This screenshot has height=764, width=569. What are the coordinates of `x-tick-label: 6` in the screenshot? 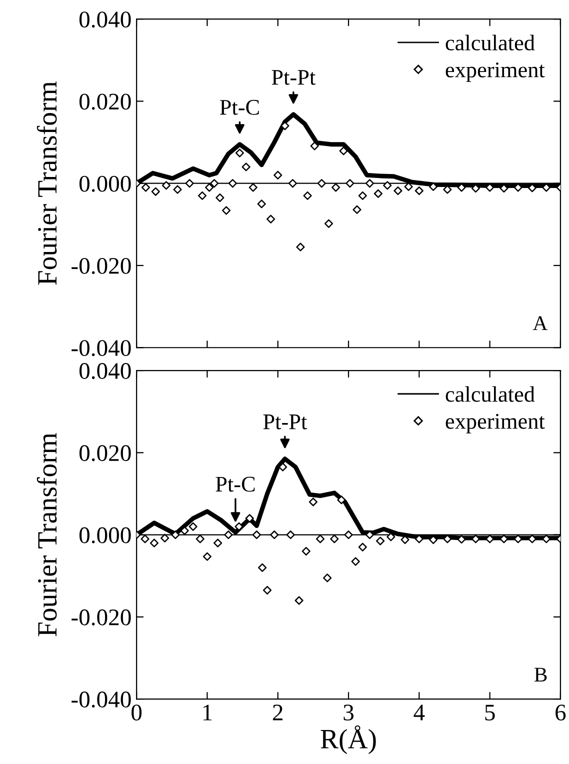 It's located at (561, 712).